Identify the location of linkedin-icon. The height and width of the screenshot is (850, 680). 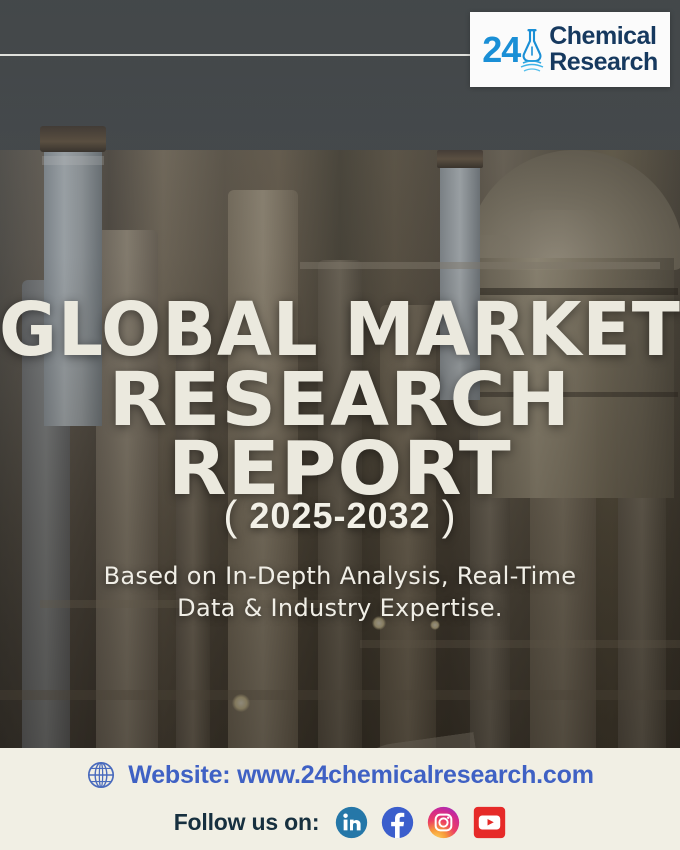
(351, 822).